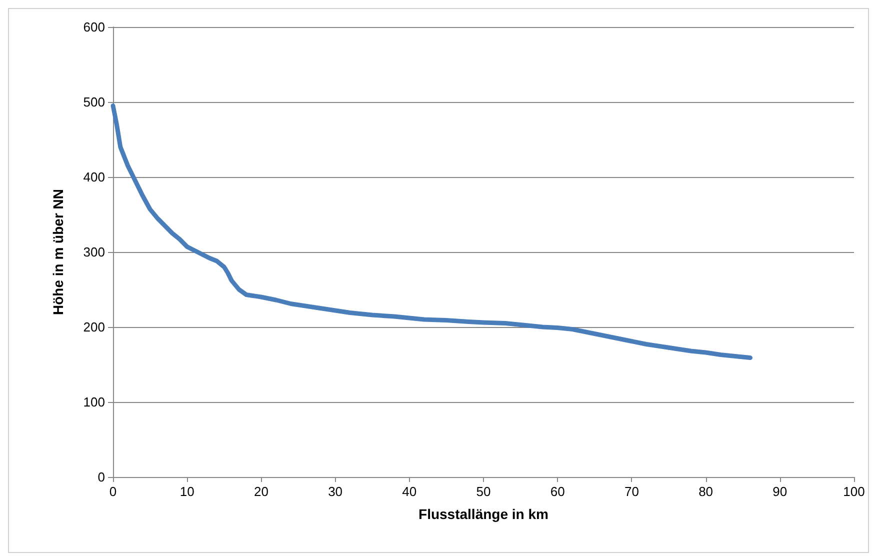 This screenshot has width=875, height=559. What do you see at coordinates (409, 491) in the screenshot?
I see `x-tick-label: 40` at bounding box center [409, 491].